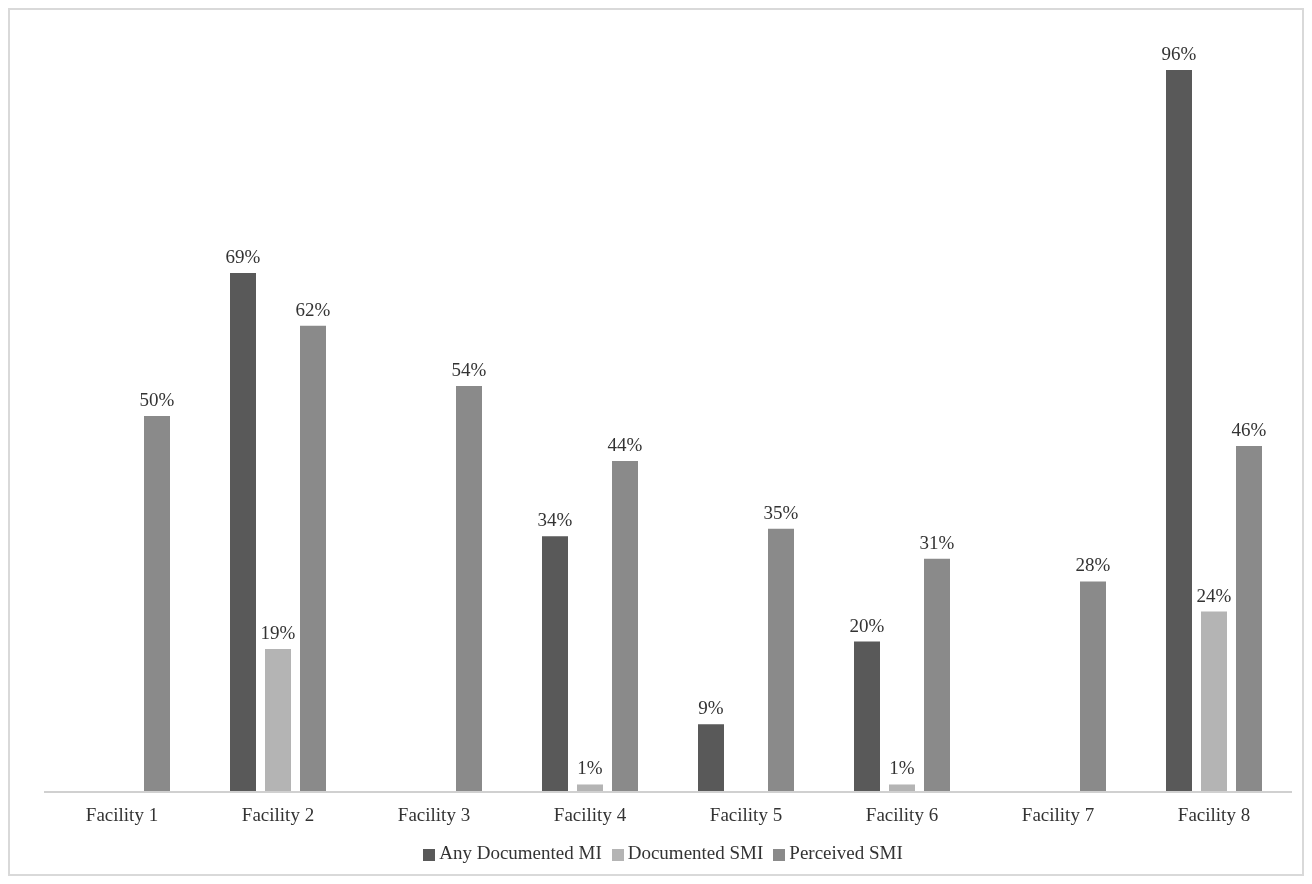 The width and height of the screenshot is (1312, 884). Describe the element at coordinates (313, 309) in the screenshot. I see `data-label: 62%` at that location.